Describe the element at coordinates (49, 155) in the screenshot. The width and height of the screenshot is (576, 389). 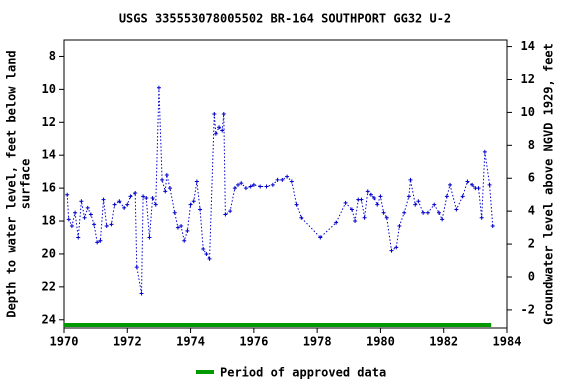
I see `y-tick-label: 14` at that location.